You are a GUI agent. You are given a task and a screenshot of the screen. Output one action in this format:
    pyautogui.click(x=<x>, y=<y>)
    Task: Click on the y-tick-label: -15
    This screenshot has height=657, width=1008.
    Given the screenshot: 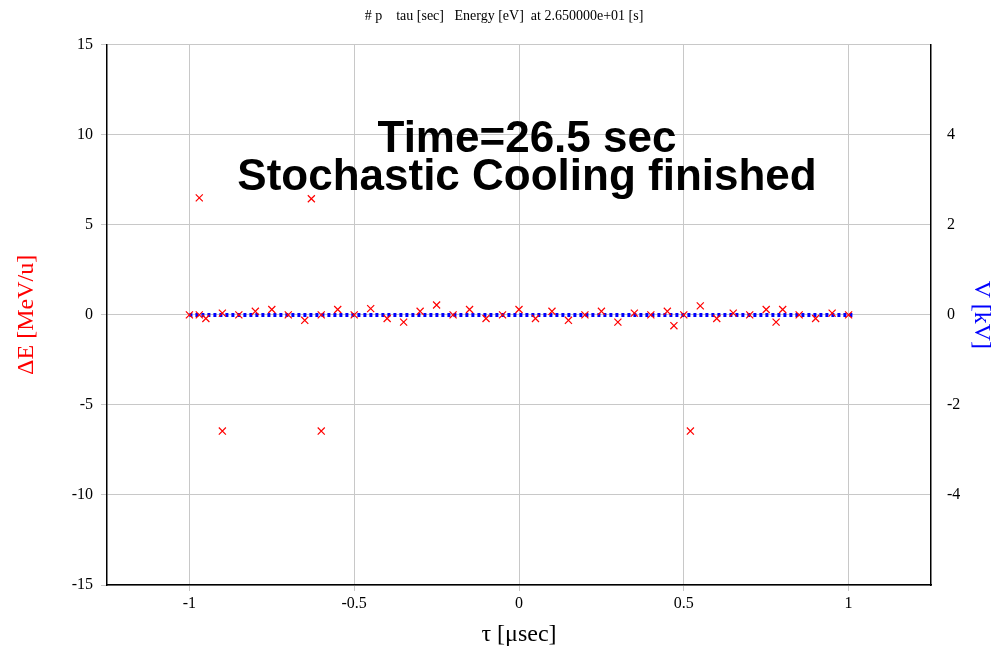 What is the action you would take?
    pyautogui.click(x=82, y=584)
    